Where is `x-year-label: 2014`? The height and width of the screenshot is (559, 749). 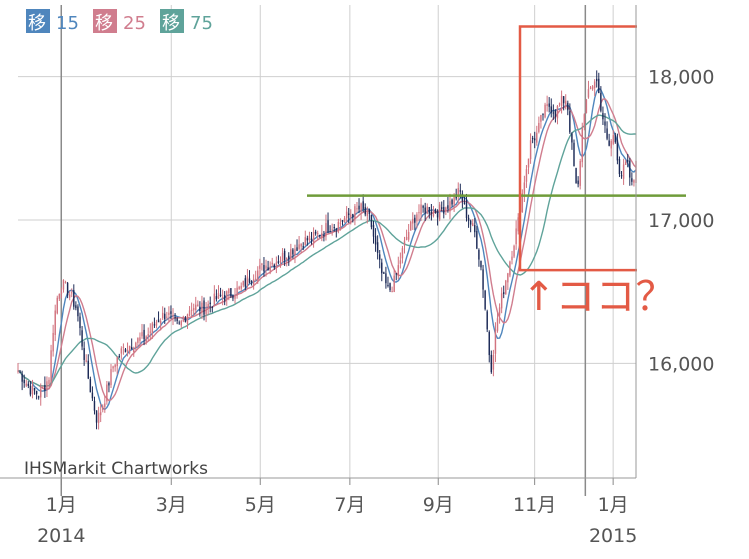
x-year-label: 2014 is located at coordinates (61, 536).